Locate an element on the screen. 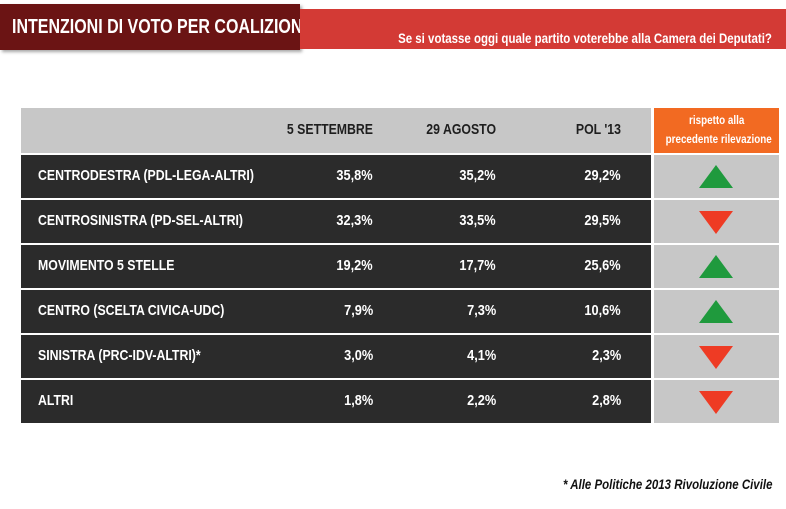 This screenshot has width=786, height=509. title-box is located at coordinates (150, 27).